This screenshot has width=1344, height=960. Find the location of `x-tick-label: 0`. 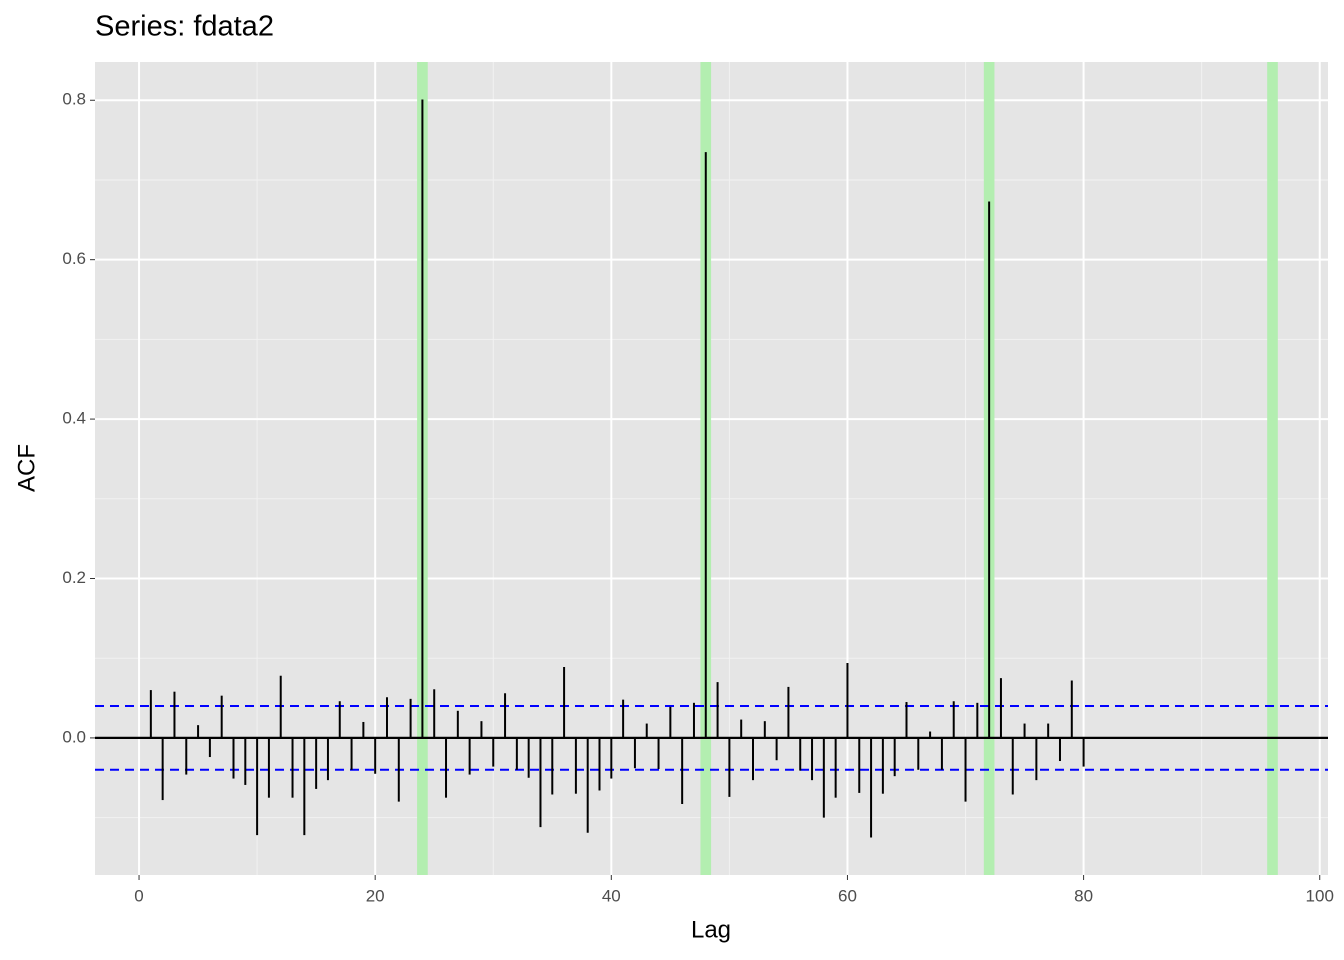

x-tick-label: 0 is located at coordinates (138, 895).